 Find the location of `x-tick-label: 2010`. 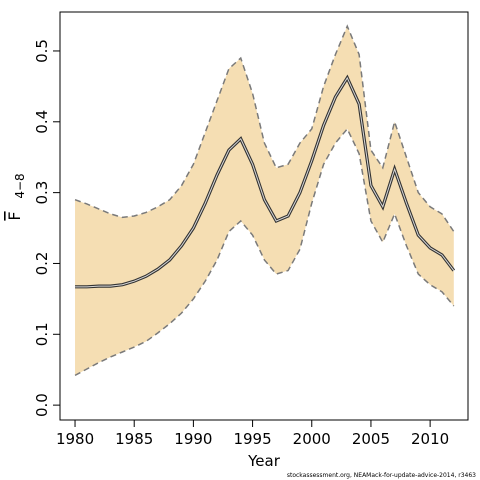

x-tick-label: 2010 is located at coordinates (430, 439).